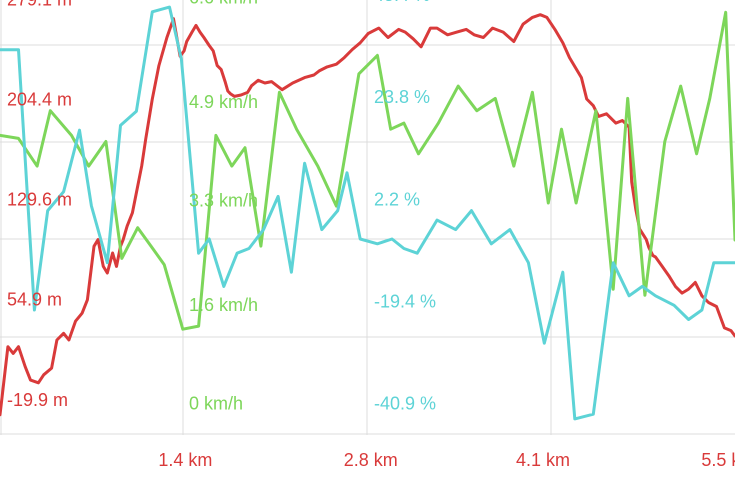 Image resolution: width=735 pixels, height=480 pixels. Describe the element at coordinates (718, 460) in the screenshot. I see `x-tick-label: 5.5 km` at that location.